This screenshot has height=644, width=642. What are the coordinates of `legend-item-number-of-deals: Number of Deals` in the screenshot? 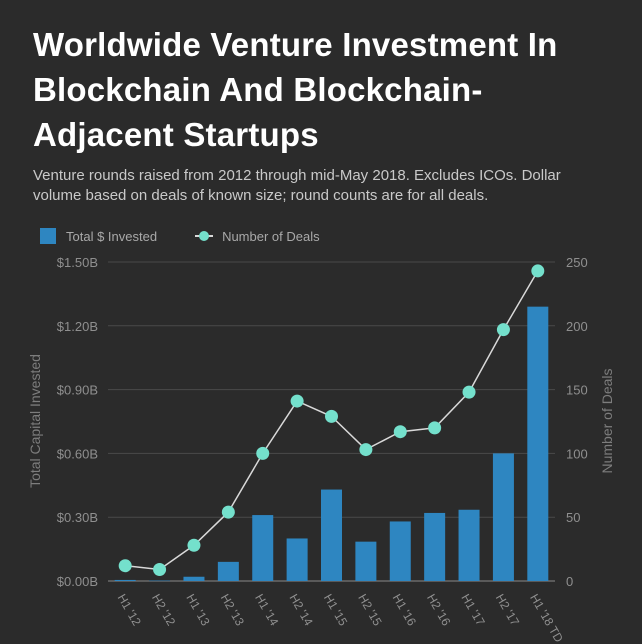 It's located at (257, 236).